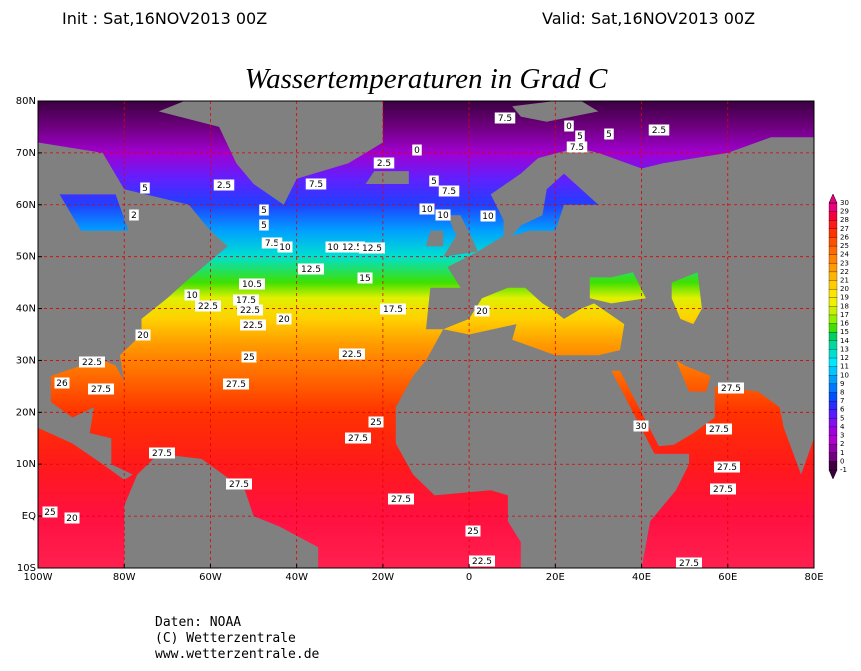  Describe the element at coordinates (844, 220) in the screenshot. I see `colorbar-label: 28` at that location.